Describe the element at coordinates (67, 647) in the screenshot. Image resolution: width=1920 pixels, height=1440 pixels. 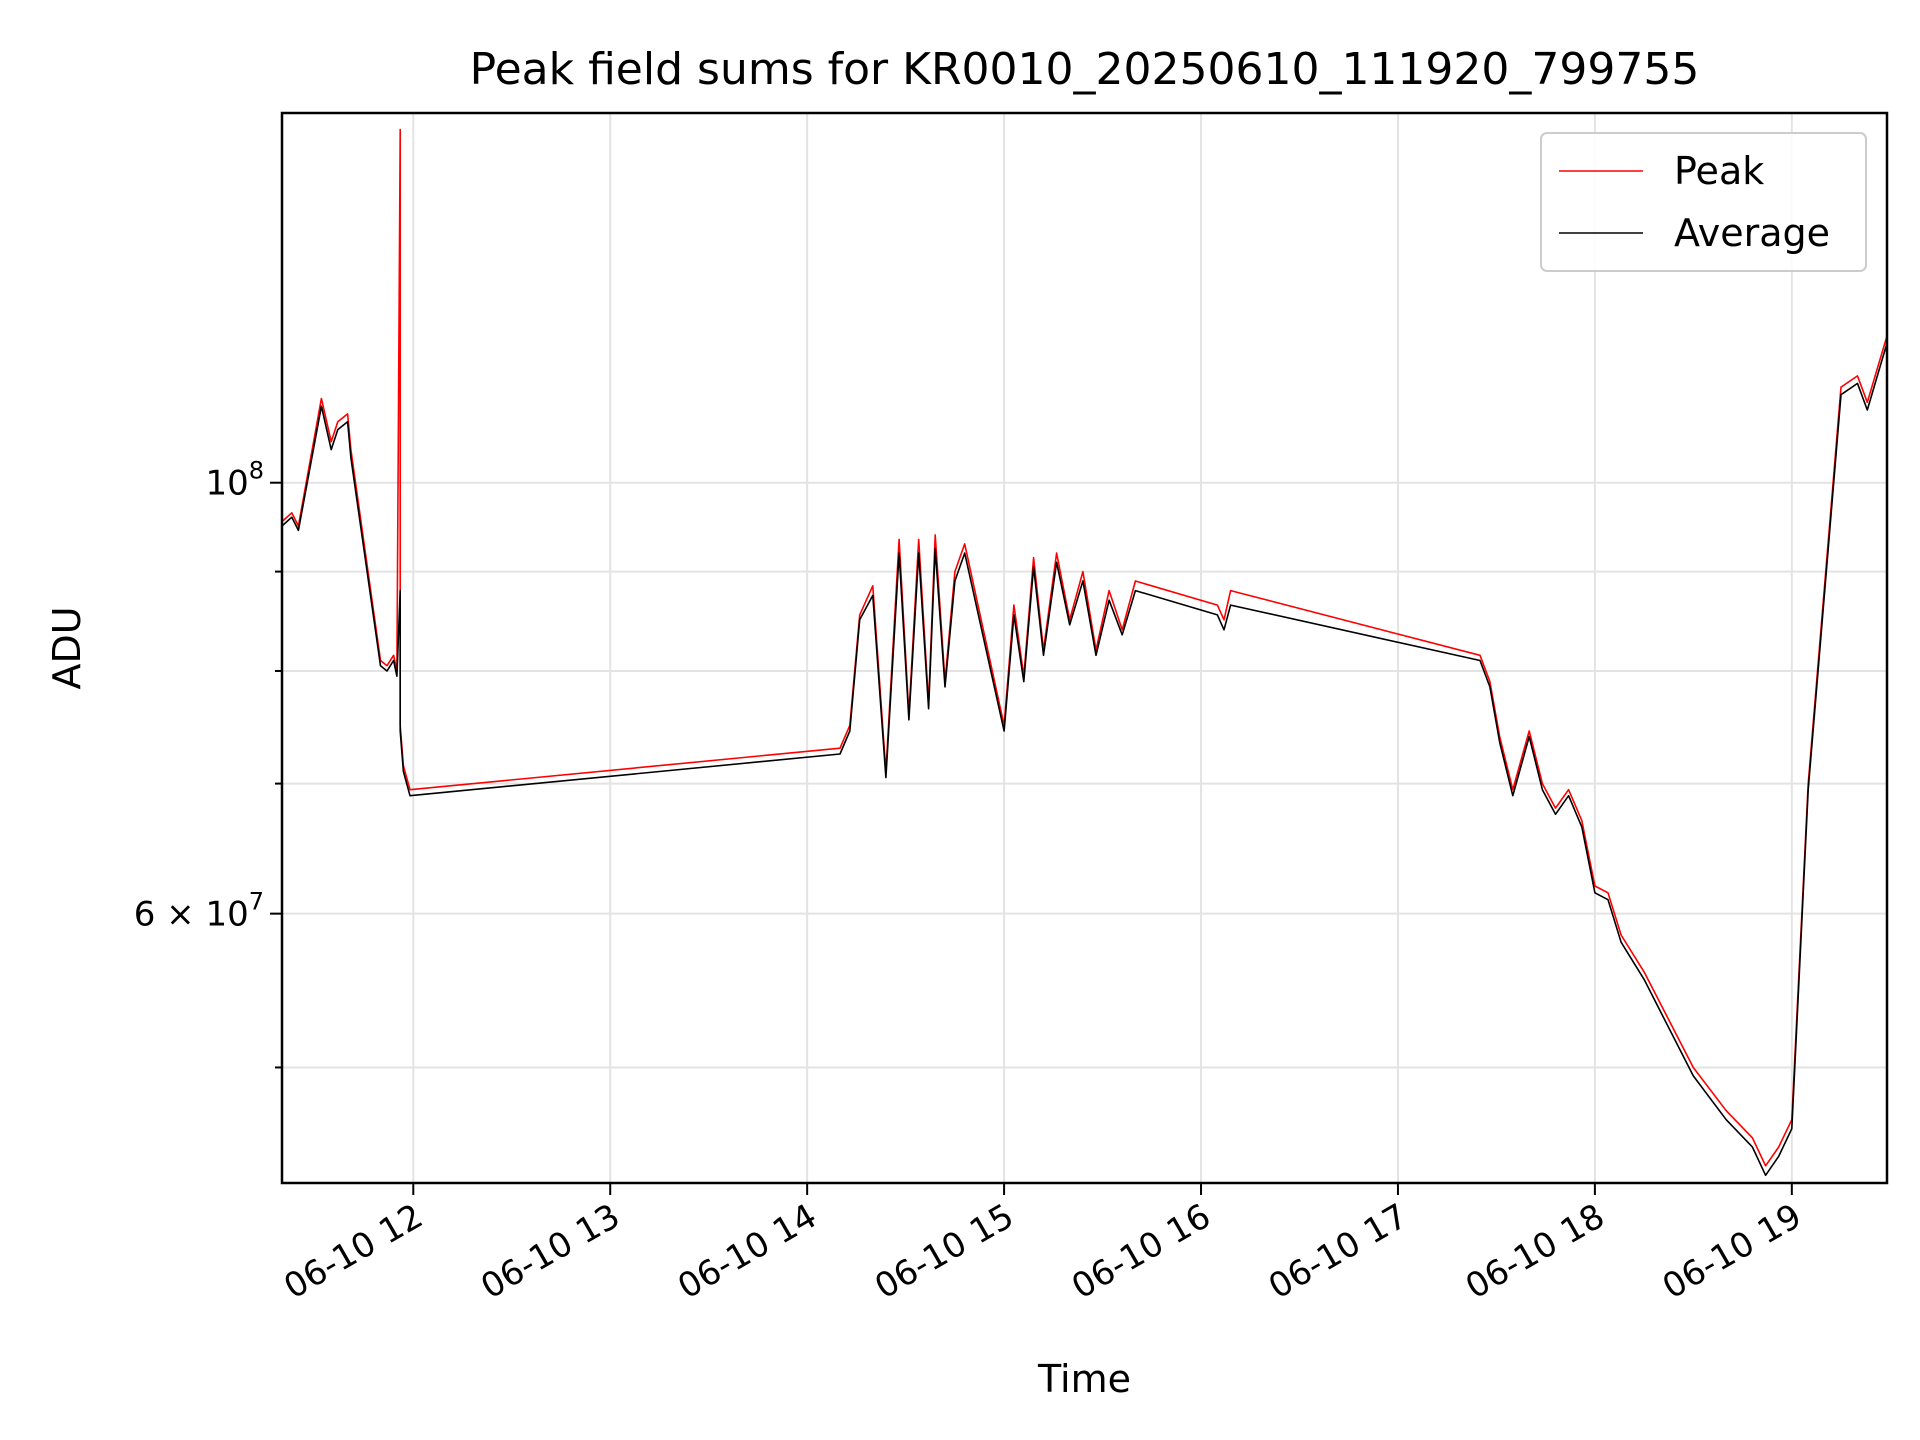
I see `y-axis-label: ADU` at that location.